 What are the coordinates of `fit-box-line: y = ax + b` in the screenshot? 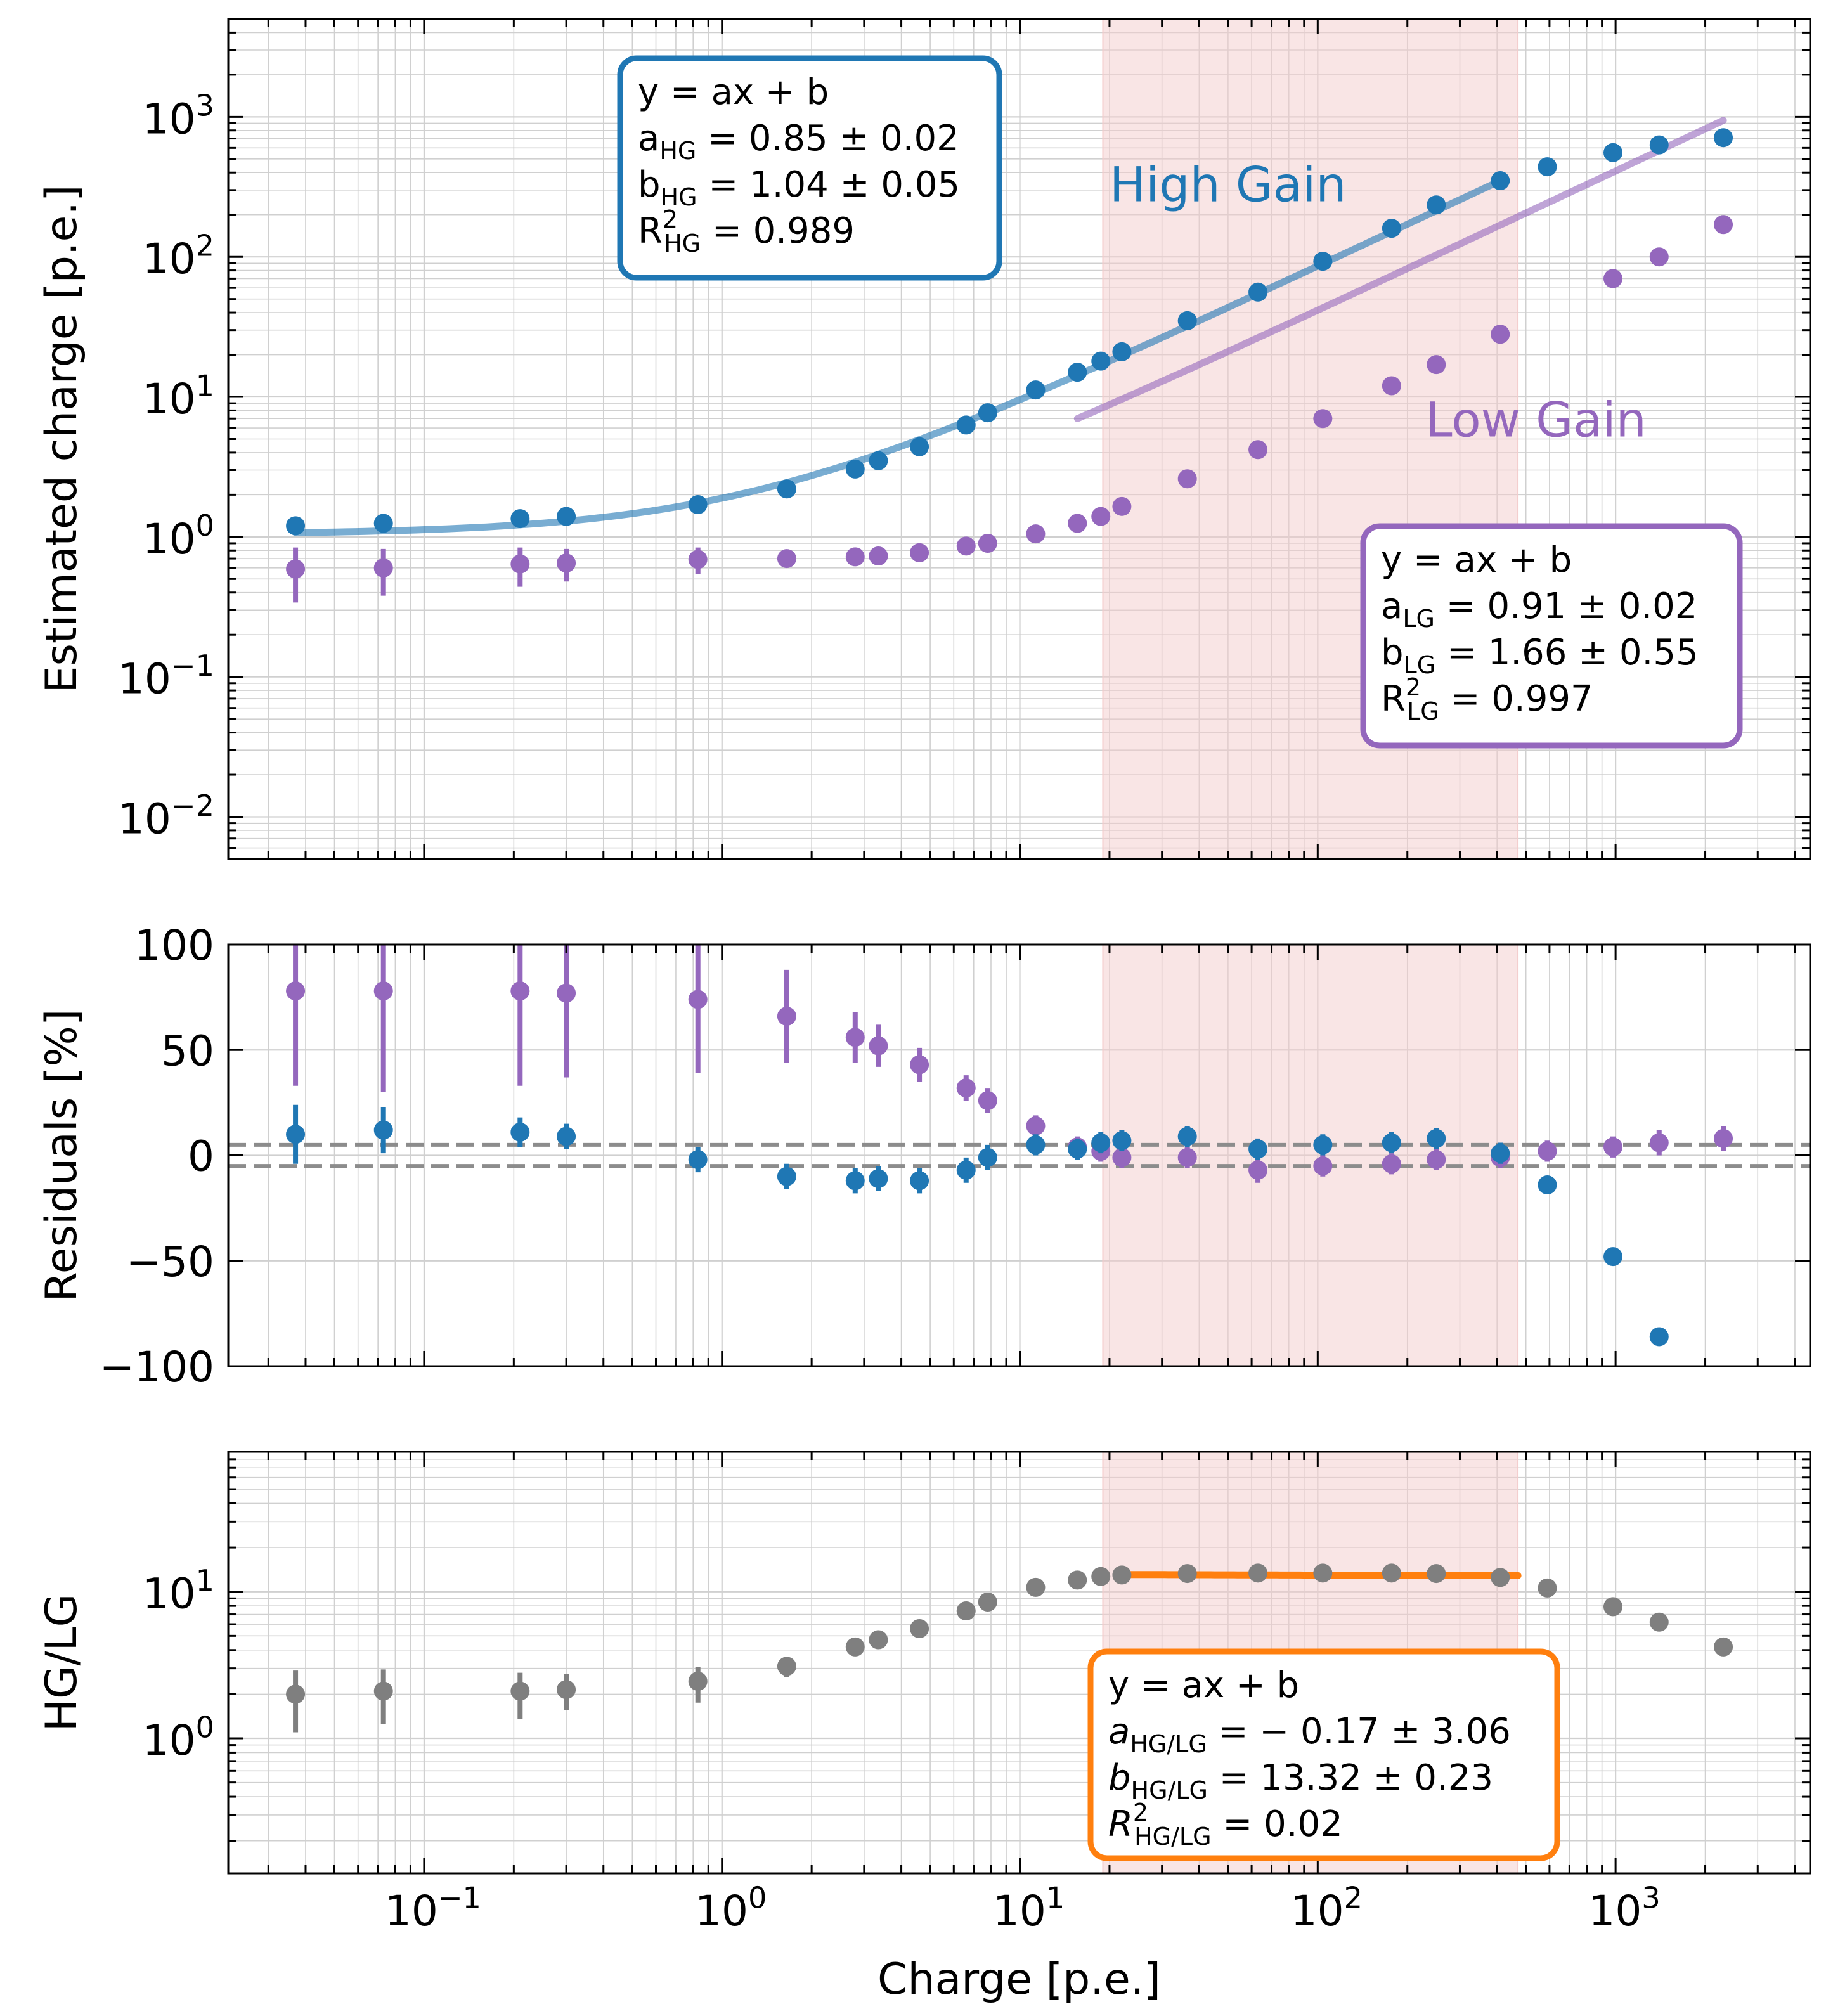 It's located at (733, 92).